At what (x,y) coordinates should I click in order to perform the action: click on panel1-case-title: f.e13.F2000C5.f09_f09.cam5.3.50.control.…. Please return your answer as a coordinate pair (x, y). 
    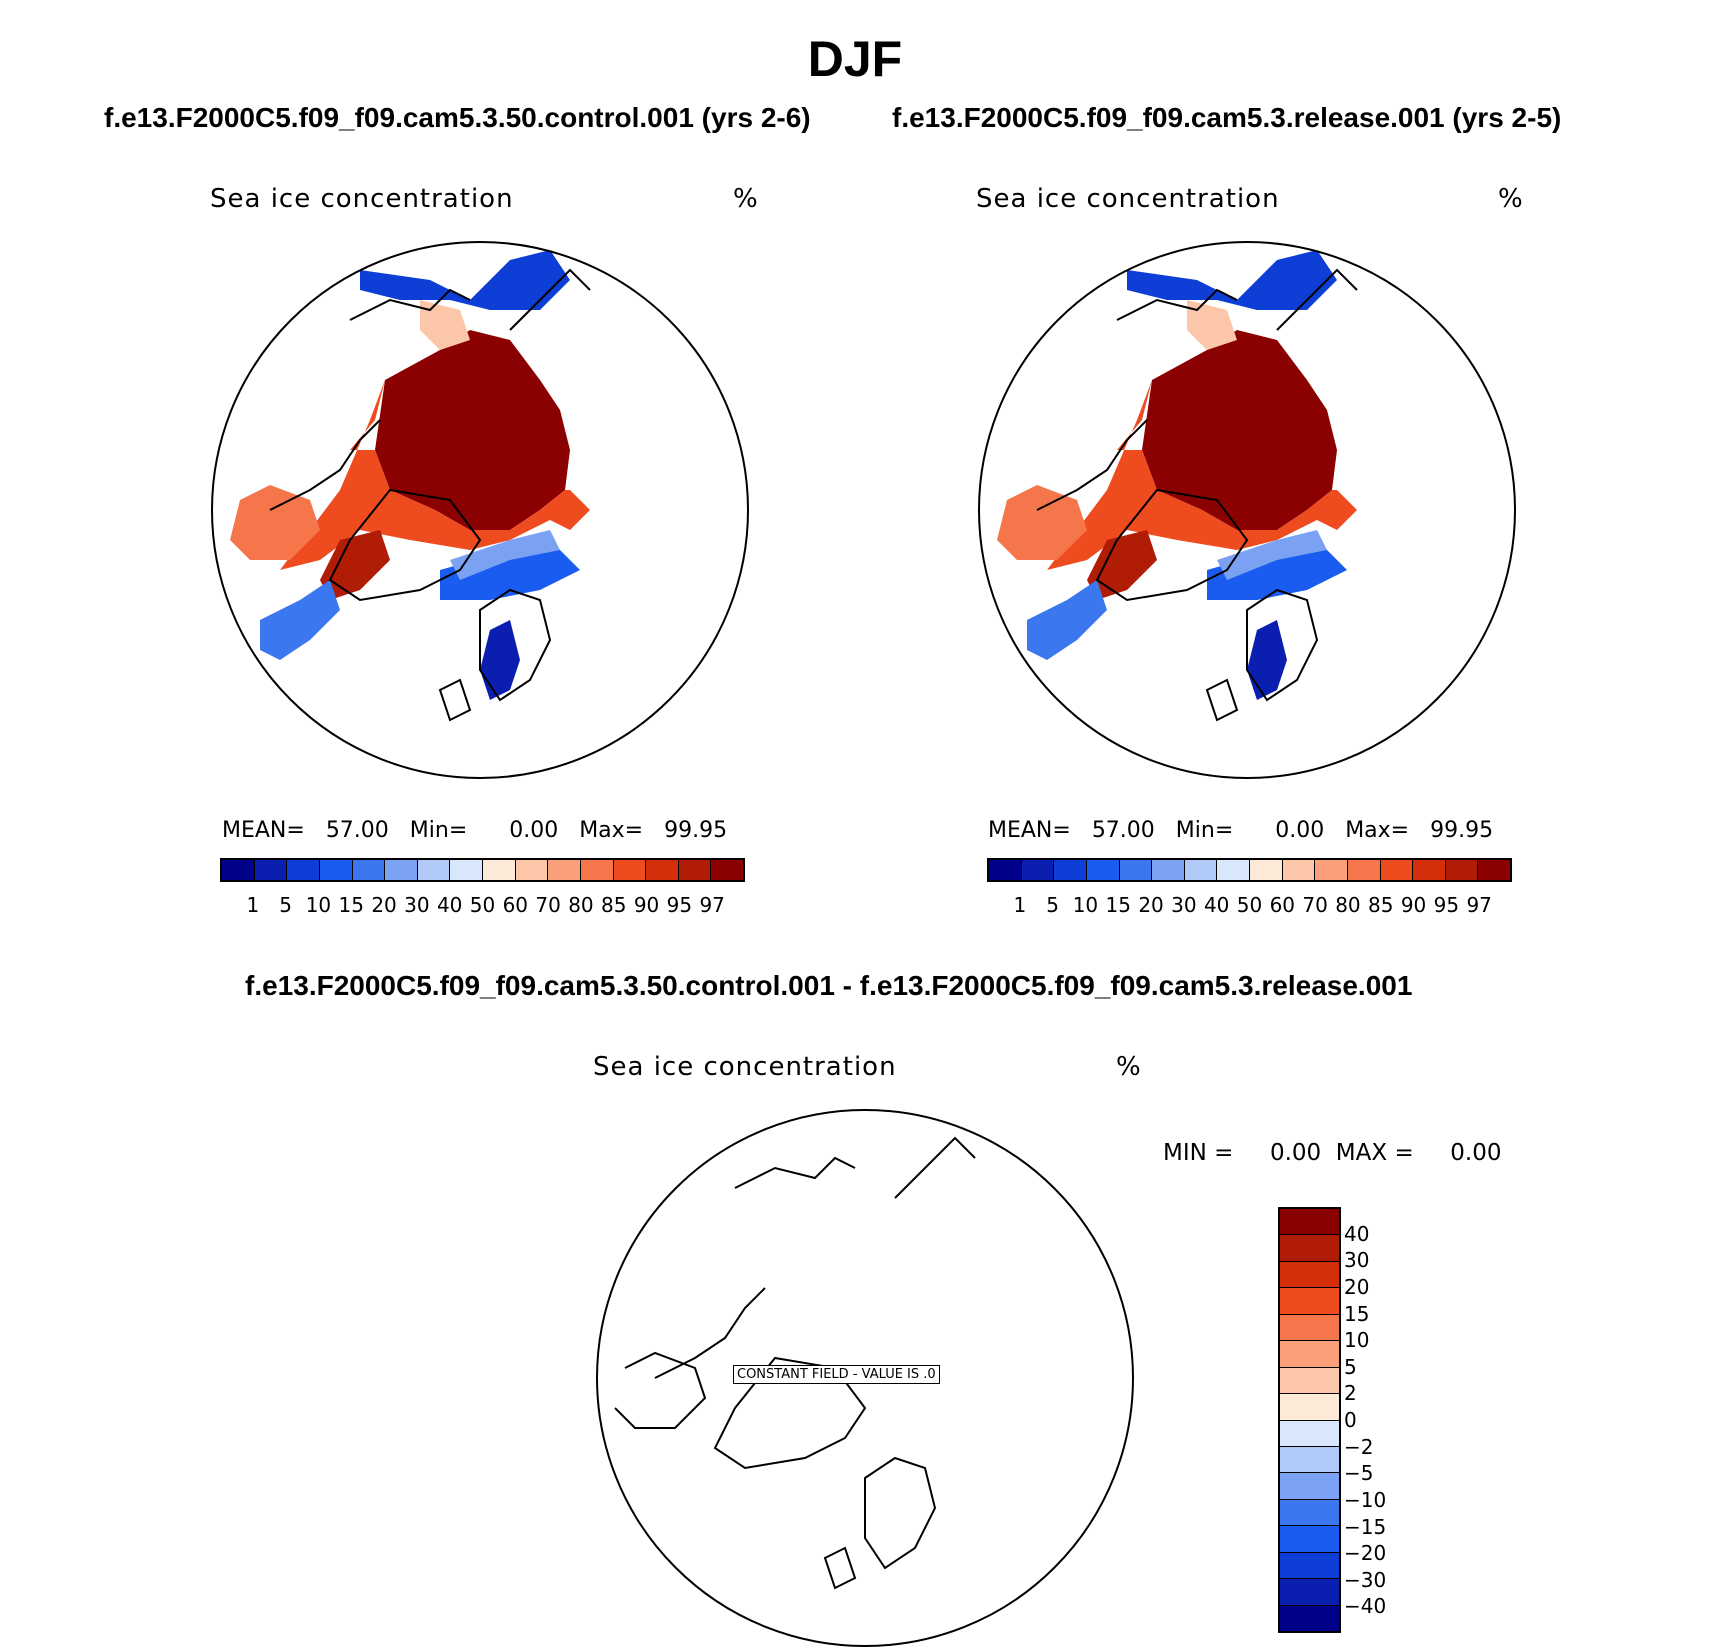
    Looking at the image, I should click on (457, 117).